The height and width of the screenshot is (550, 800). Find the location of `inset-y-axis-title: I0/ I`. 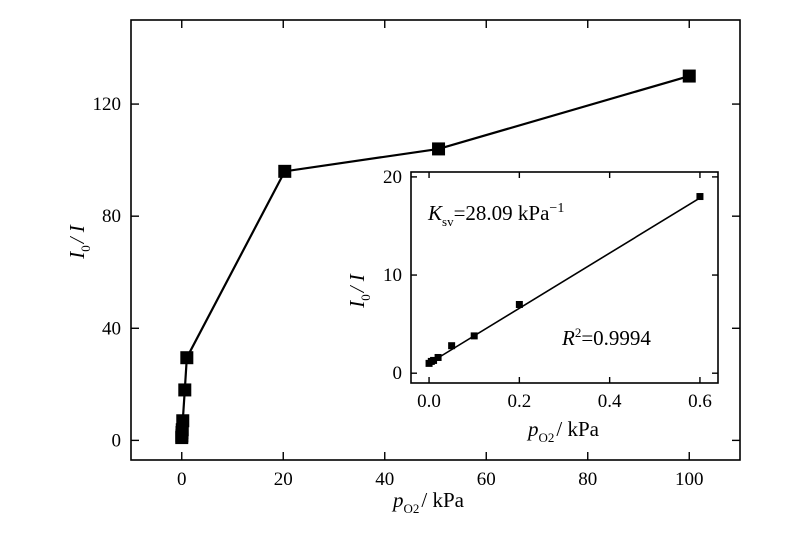

inset-y-axis-title: I0/ I is located at coordinates (359, 291).